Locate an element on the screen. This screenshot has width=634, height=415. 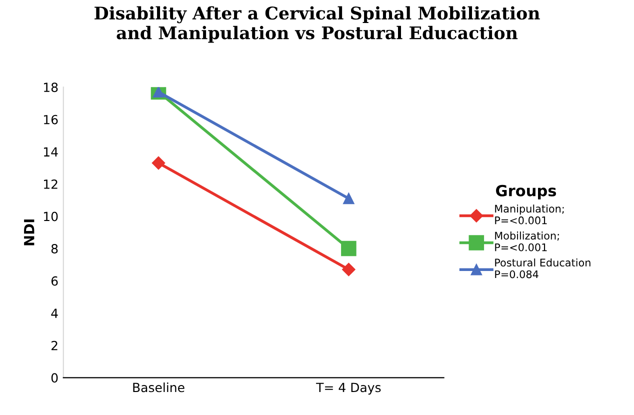
y-tick-label: 8 is located at coordinates (54, 249).